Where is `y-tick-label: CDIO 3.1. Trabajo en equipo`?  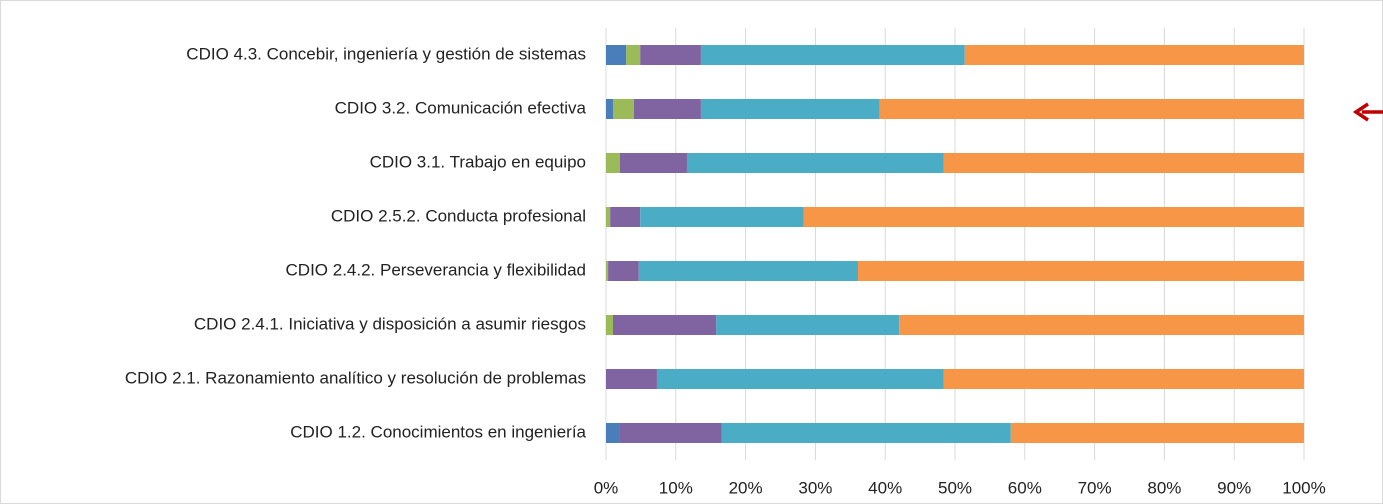 y-tick-label: CDIO 3.1. Trabajo en equipo is located at coordinates (478, 161).